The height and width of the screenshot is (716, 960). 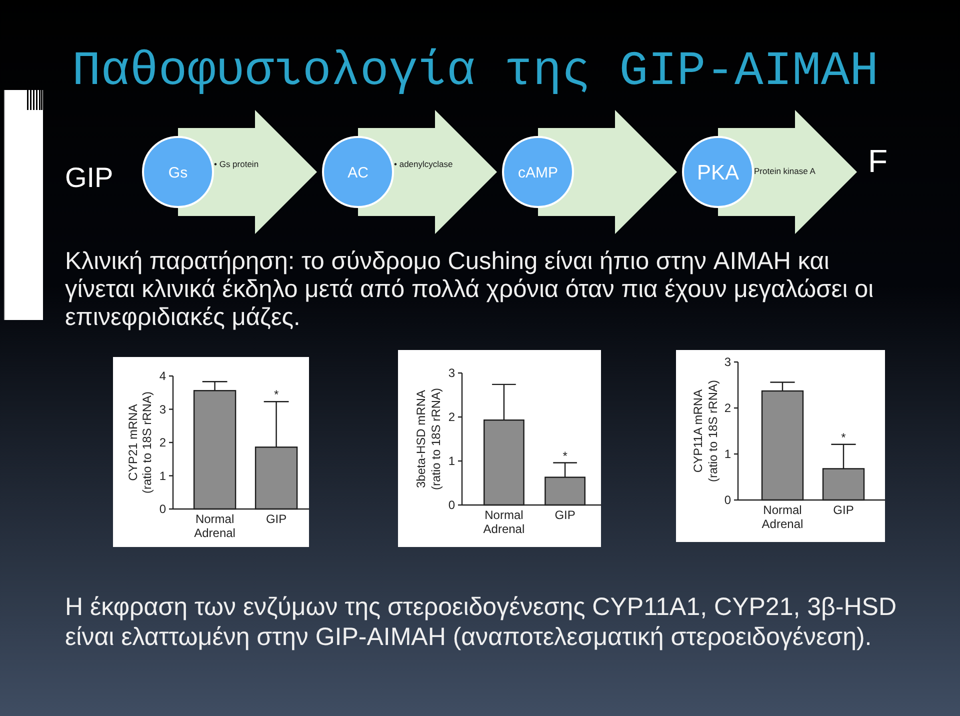 What do you see at coordinates (538, 173) in the screenshot?
I see `text: cAMP` at bounding box center [538, 173].